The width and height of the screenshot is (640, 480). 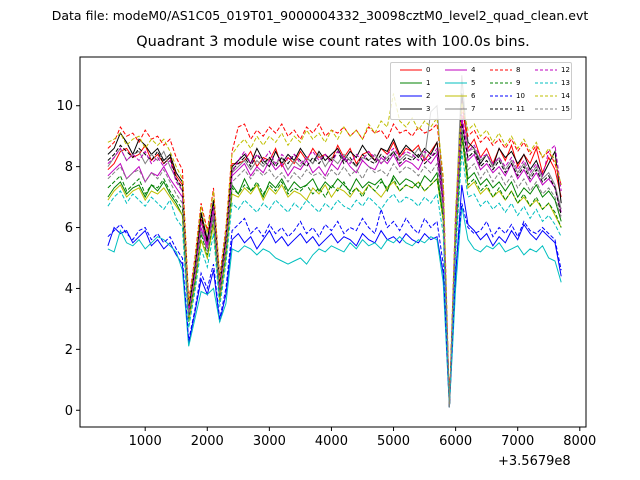 I want to click on legend-item-2: 2, so click(x=421, y=96).